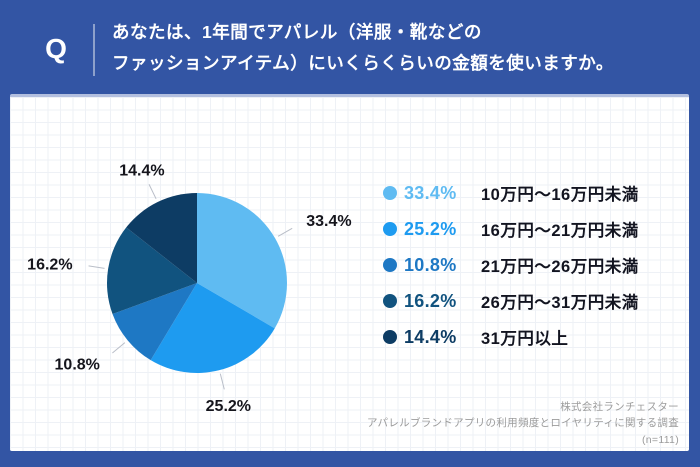 The image size is (700, 467). Describe the element at coordinates (619, 406) in the screenshot. I see `source-company: 株式会社ランチェスター` at that location.